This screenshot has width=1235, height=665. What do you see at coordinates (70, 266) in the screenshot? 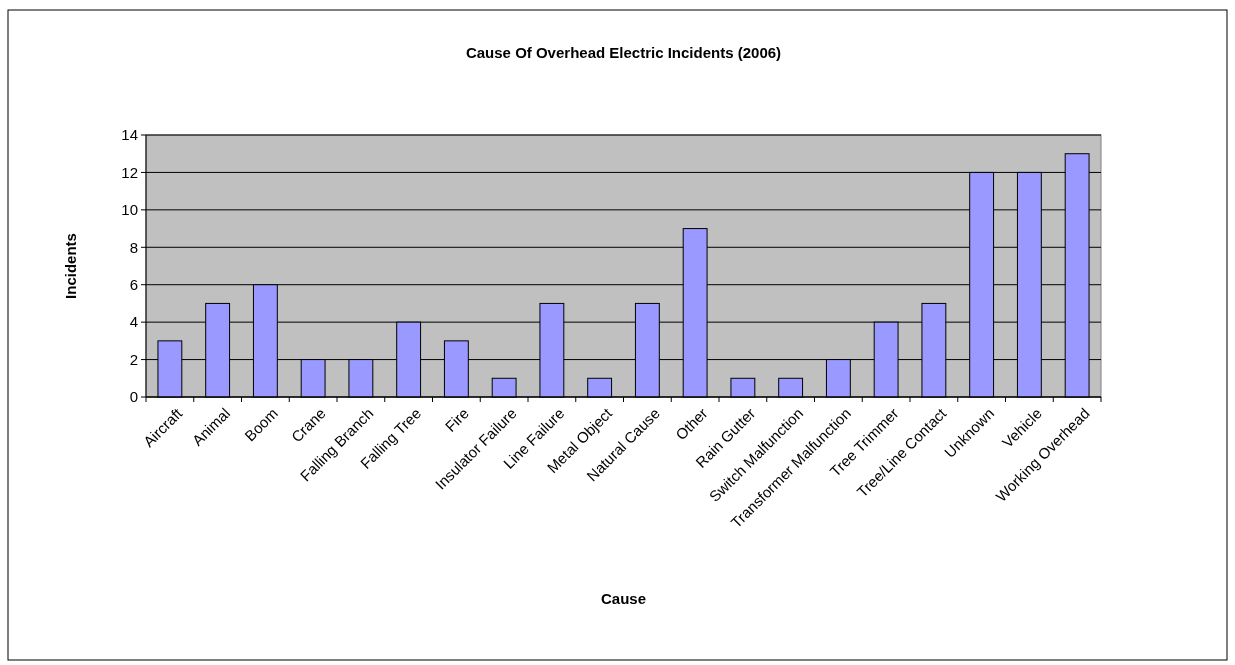
I see `y-axis-title: Incidents` at bounding box center [70, 266].